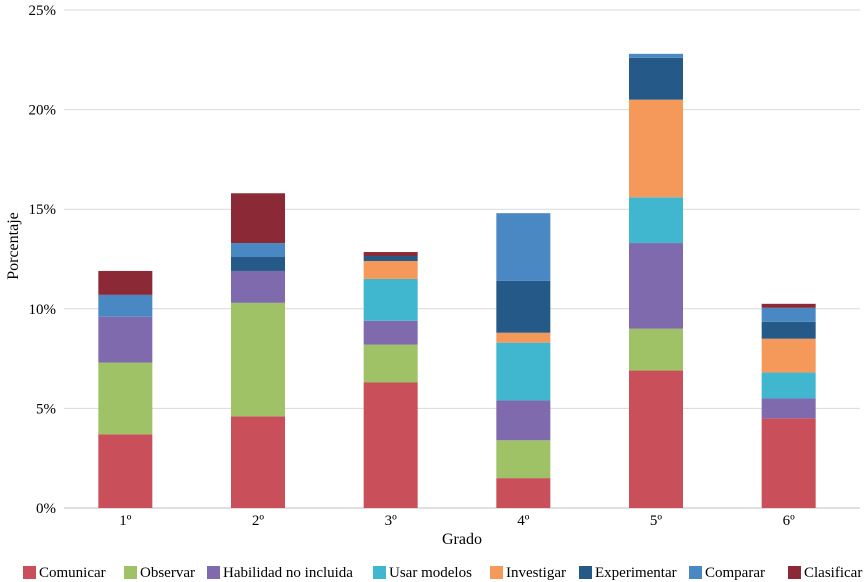 This screenshot has width=866, height=582. What do you see at coordinates (125, 521) in the screenshot?
I see `x-tick-label: 1º` at bounding box center [125, 521].